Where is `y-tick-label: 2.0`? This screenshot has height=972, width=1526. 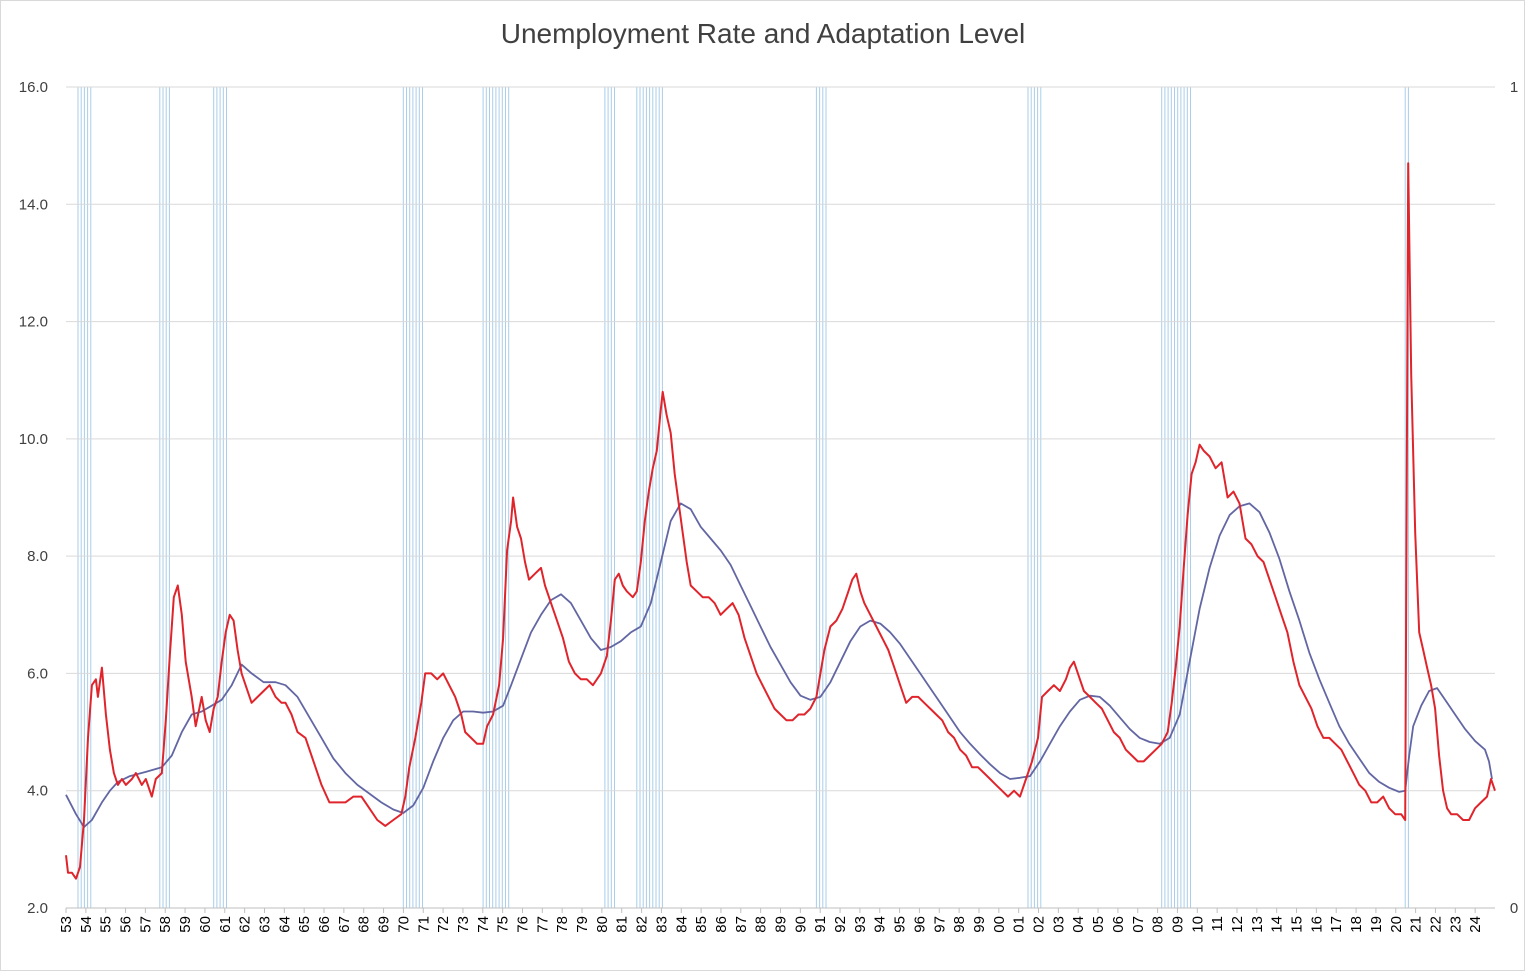 y-tick-label: 2.0 is located at coordinates (37, 908).